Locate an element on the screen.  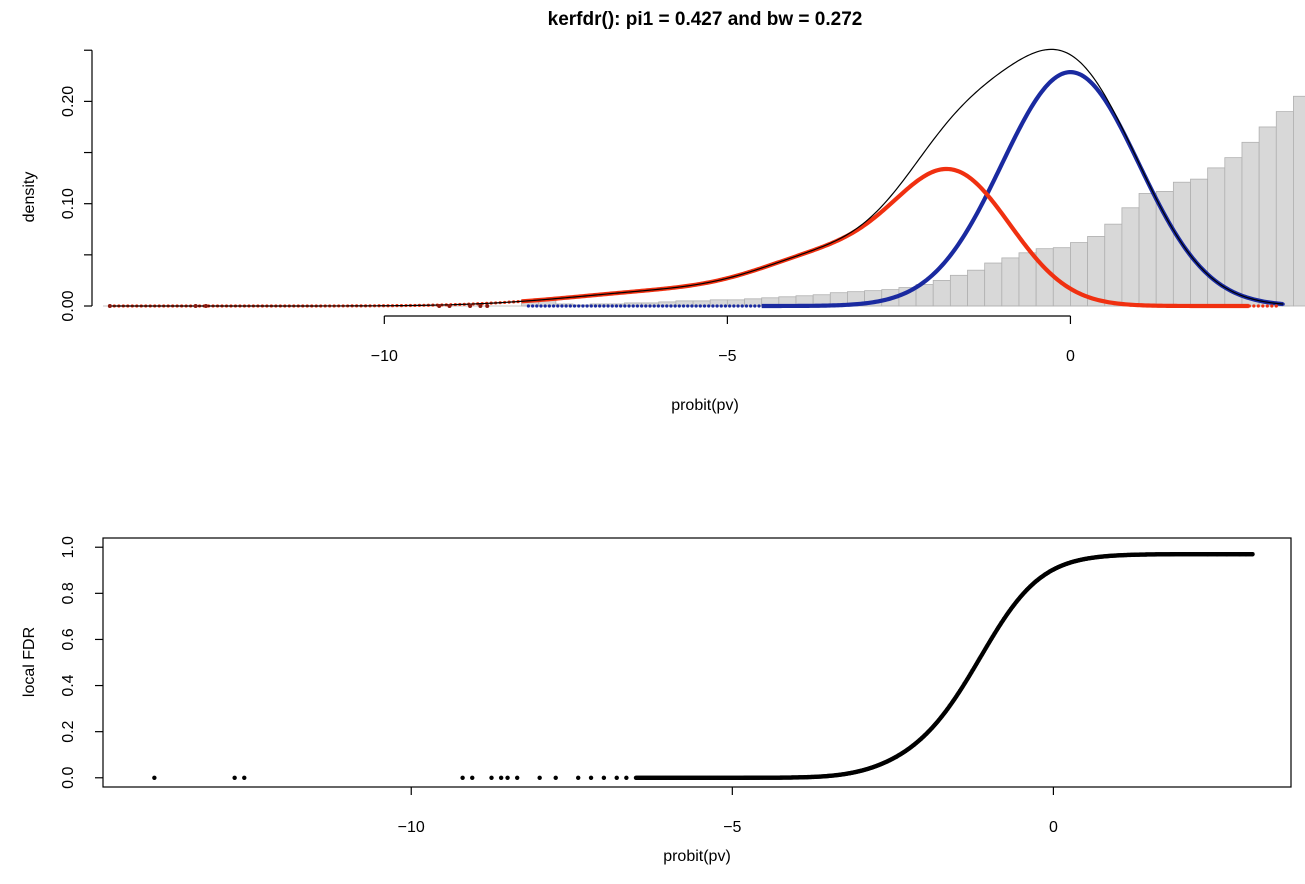
y-tick-label: 1.0 is located at coordinates (68, 547).